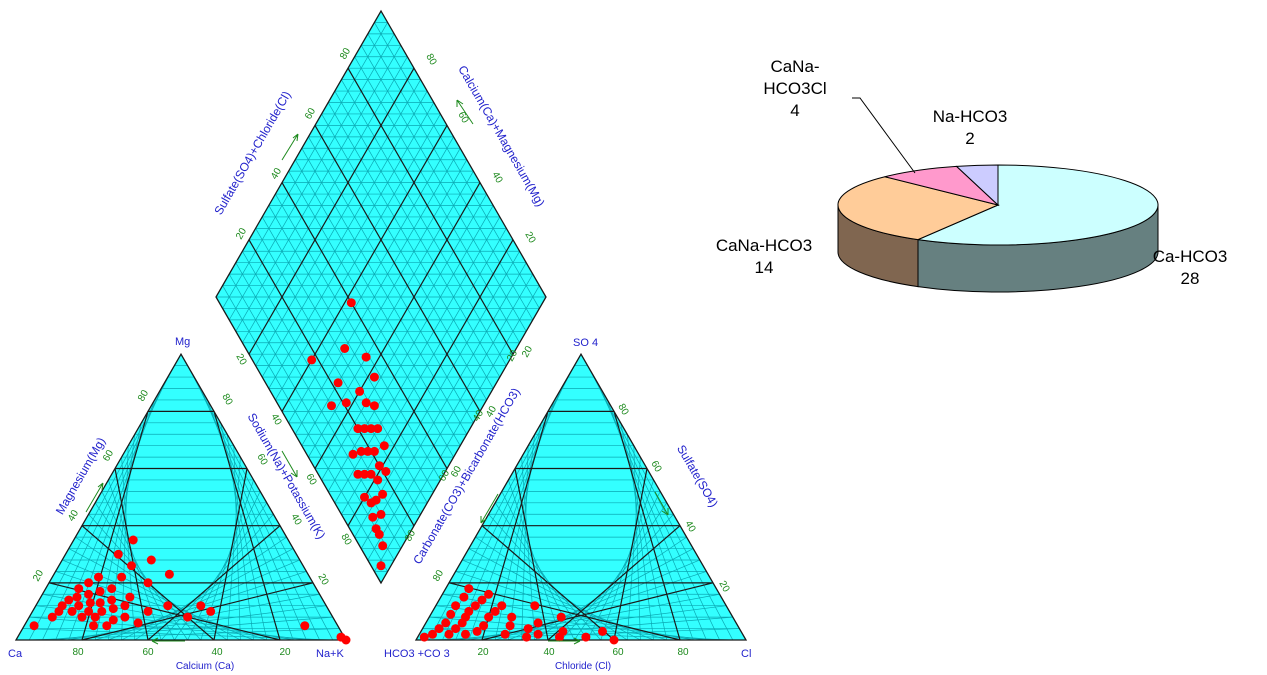 The height and width of the screenshot is (675, 1267). I want to click on anion-right-axis-label: Sulfate(SO4), so click(697, 475).